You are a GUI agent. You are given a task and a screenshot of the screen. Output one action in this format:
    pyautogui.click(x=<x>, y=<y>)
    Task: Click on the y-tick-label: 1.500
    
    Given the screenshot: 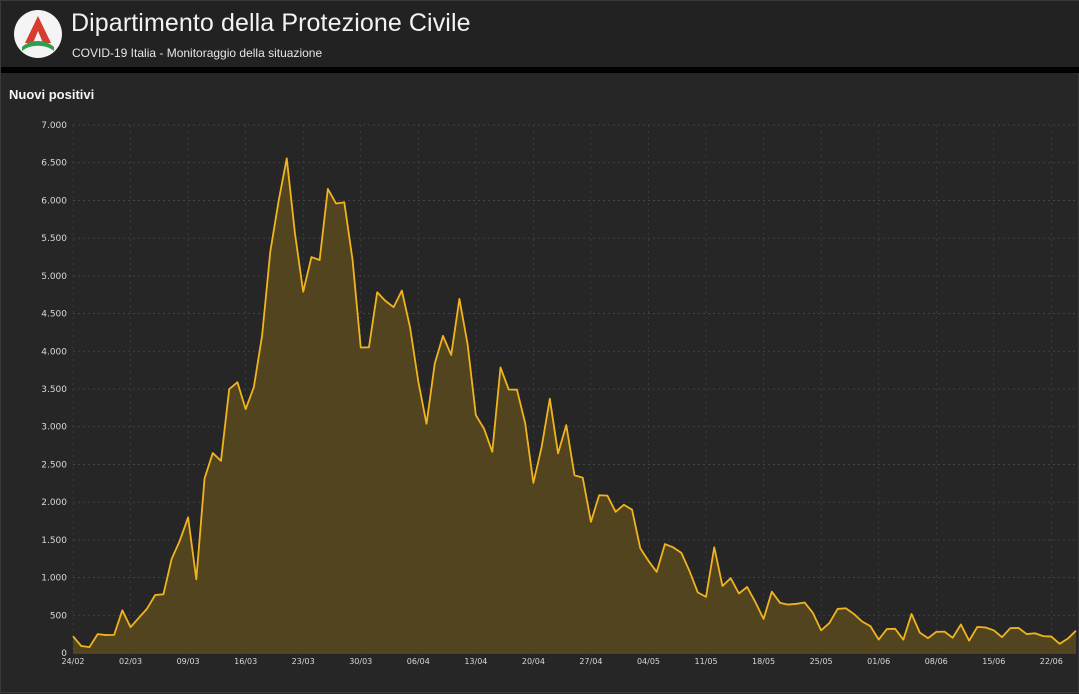 What is the action you would take?
    pyautogui.click(x=54, y=541)
    